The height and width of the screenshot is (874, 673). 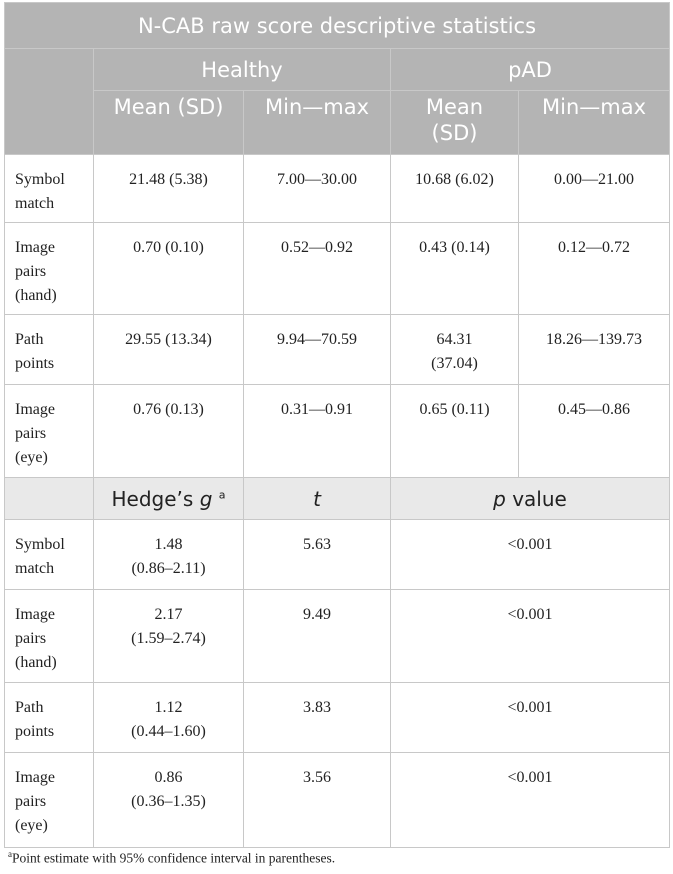 What do you see at coordinates (454, 431) in the screenshot?
I see `pad-mean-cell: 0.65 (0.11)` at bounding box center [454, 431].